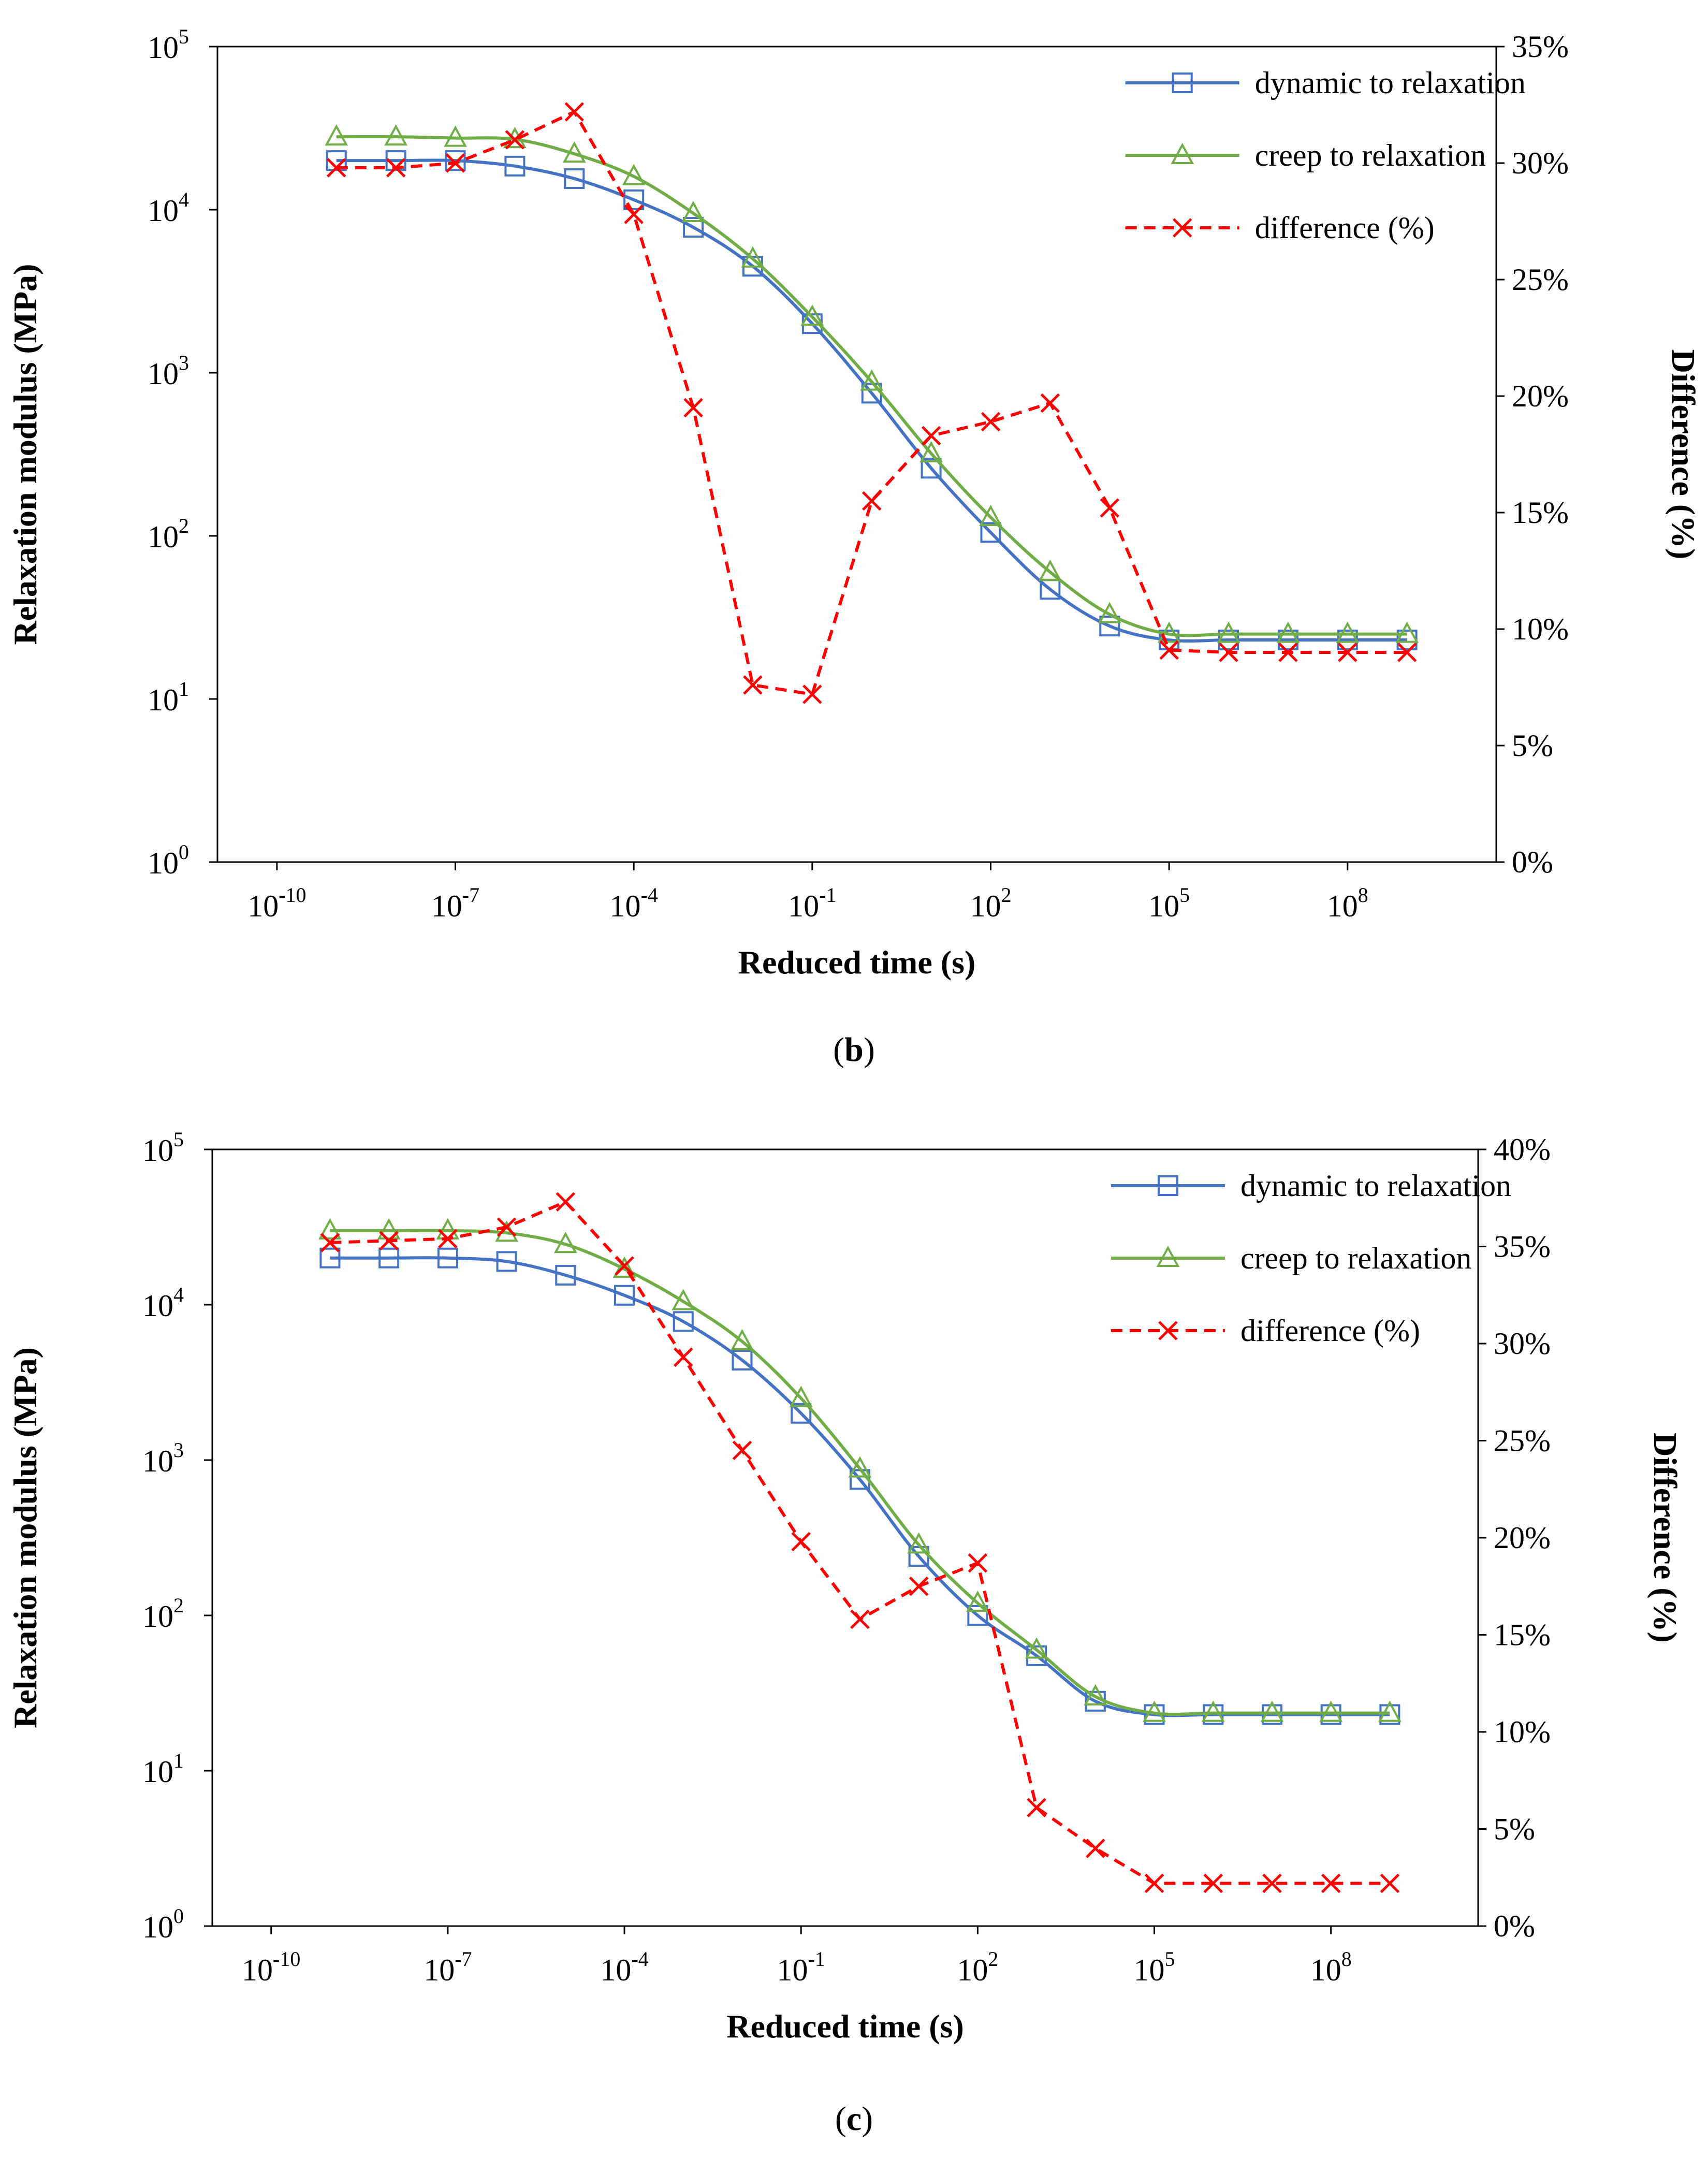  What do you see at coordinates (990, 903) in the screenshot?
I see `x-tick-label: 10²` at bounding box center [990, 903].